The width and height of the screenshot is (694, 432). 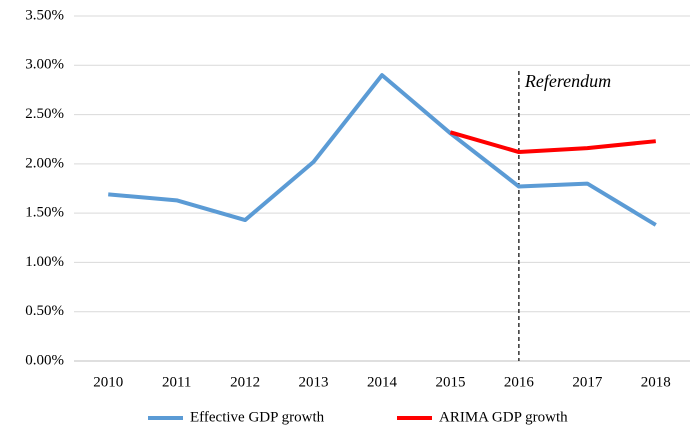 I want to click on y-tick-label: 0.50%, so click(x=44, y=311).